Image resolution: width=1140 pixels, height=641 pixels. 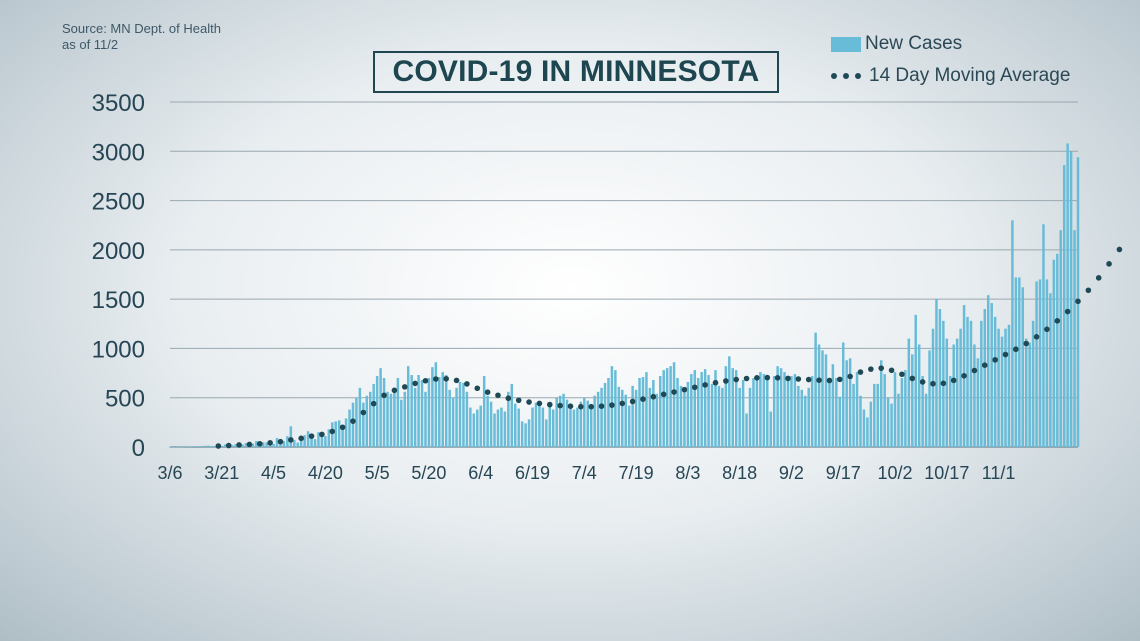 What do you see at coordinates (138, 448) in the screenshot?
I see `y-tick-label: 0` at bounding box center [138, 448].